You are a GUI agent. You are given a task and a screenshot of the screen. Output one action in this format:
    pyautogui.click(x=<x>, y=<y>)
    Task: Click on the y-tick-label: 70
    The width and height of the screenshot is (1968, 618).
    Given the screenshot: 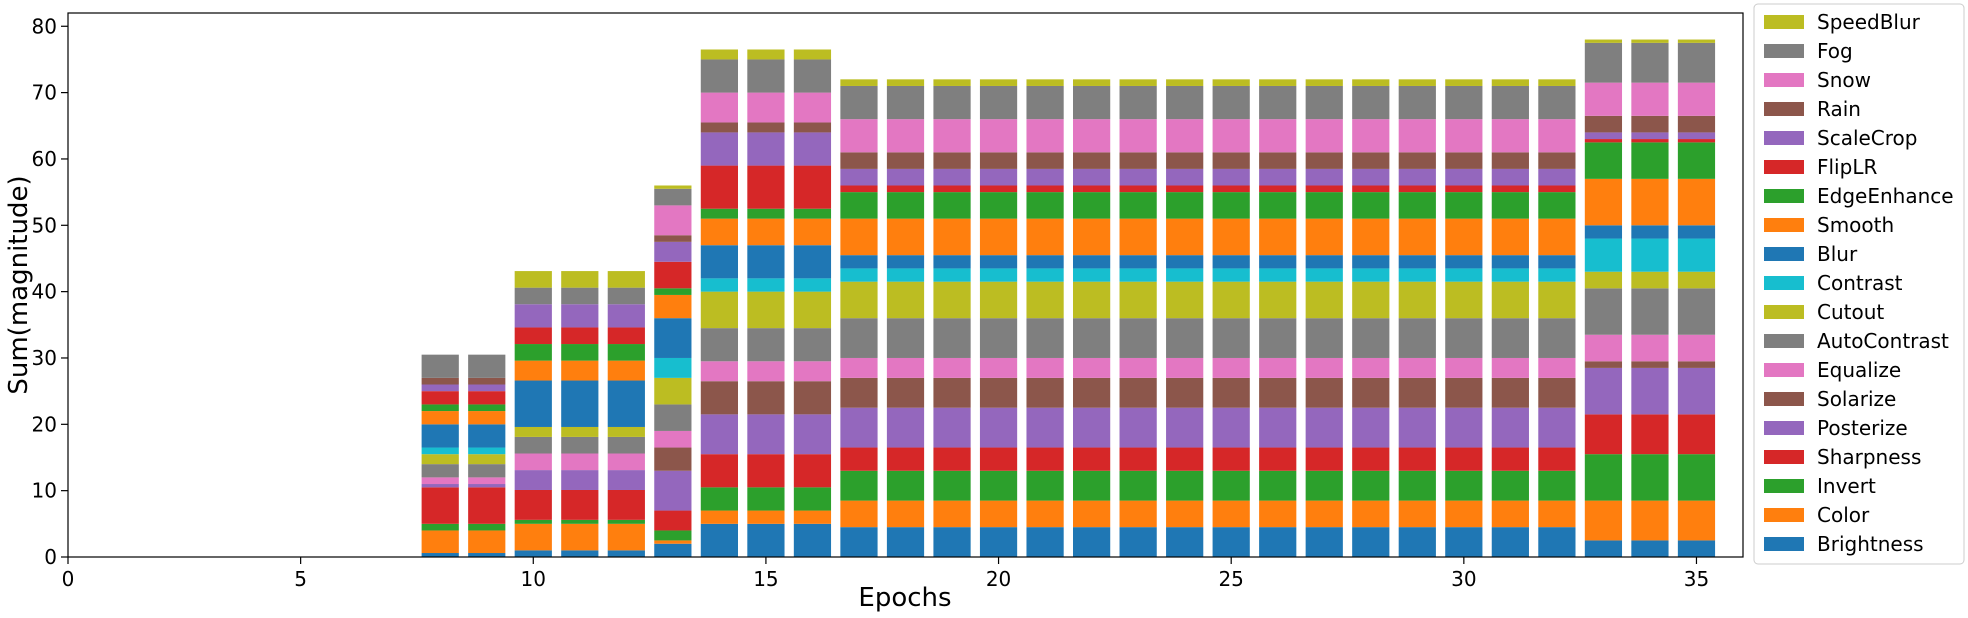 What is the action you would take?
    pyautogui.click(x=44, y=93)
    